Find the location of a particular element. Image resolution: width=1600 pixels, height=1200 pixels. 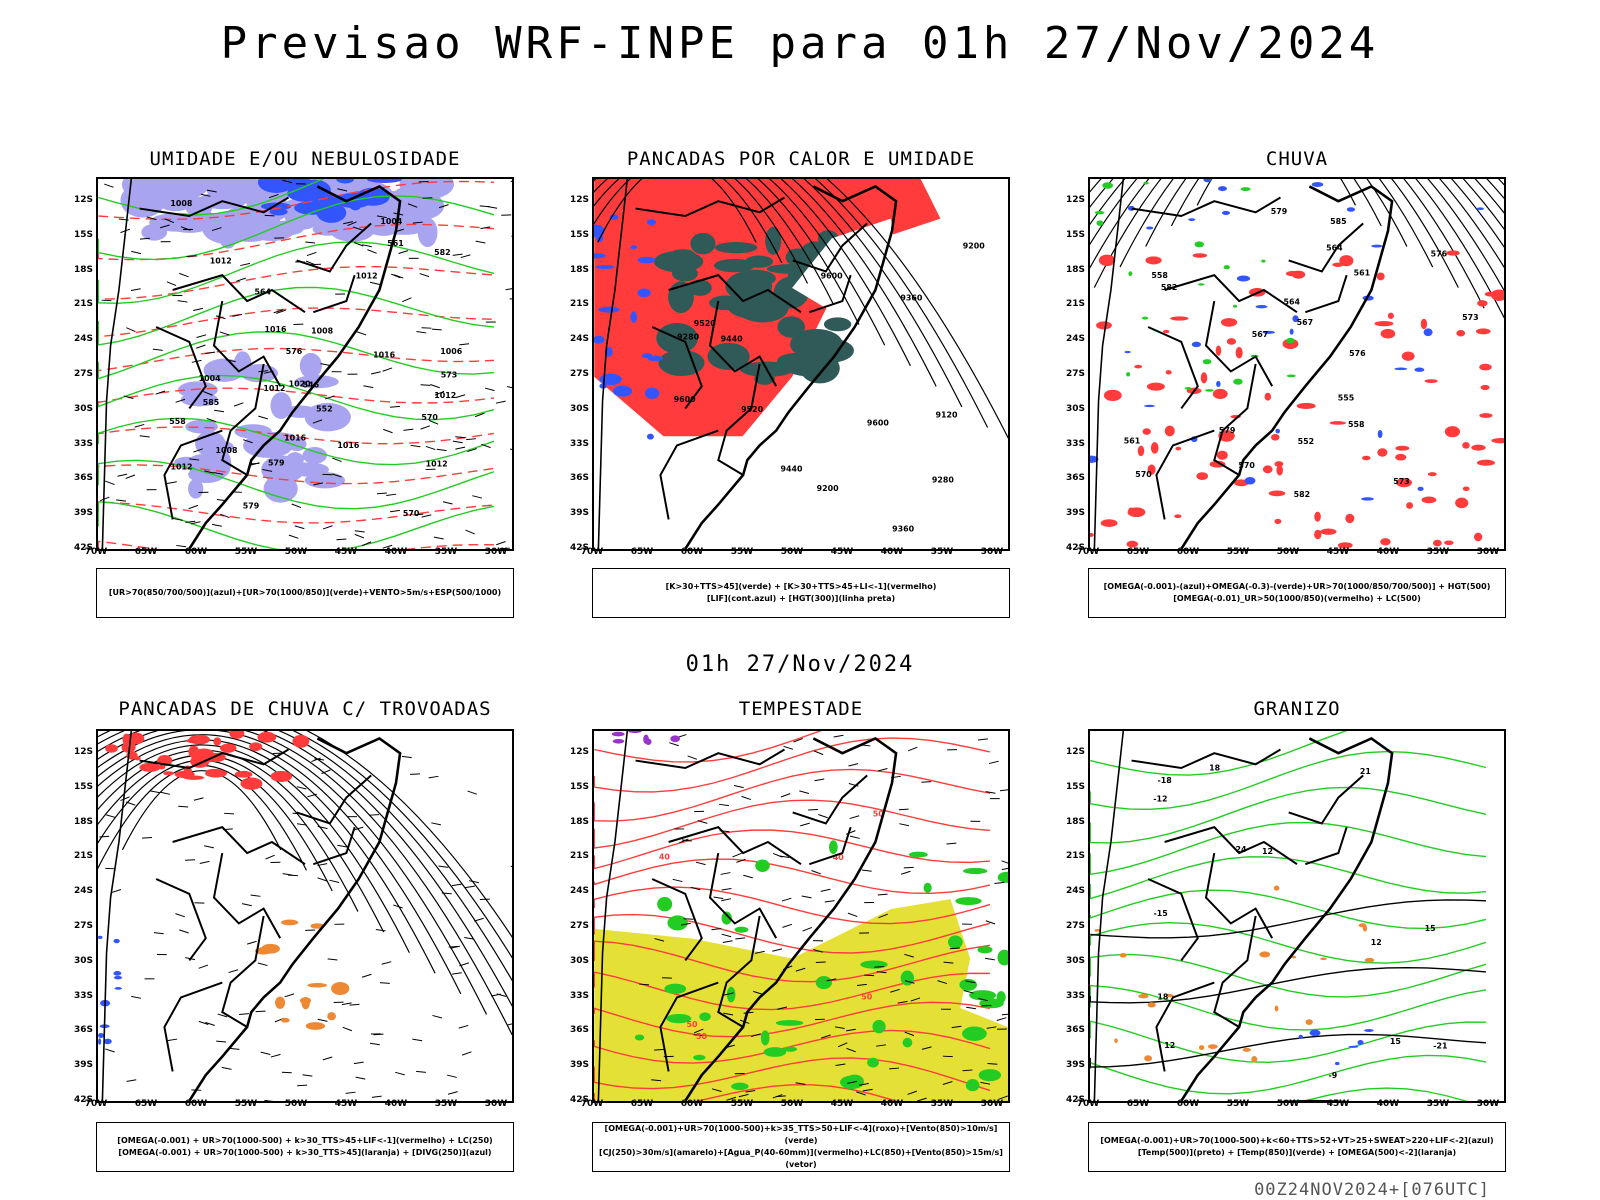

contour-label: 1004 is located at coordinates (210, 378).